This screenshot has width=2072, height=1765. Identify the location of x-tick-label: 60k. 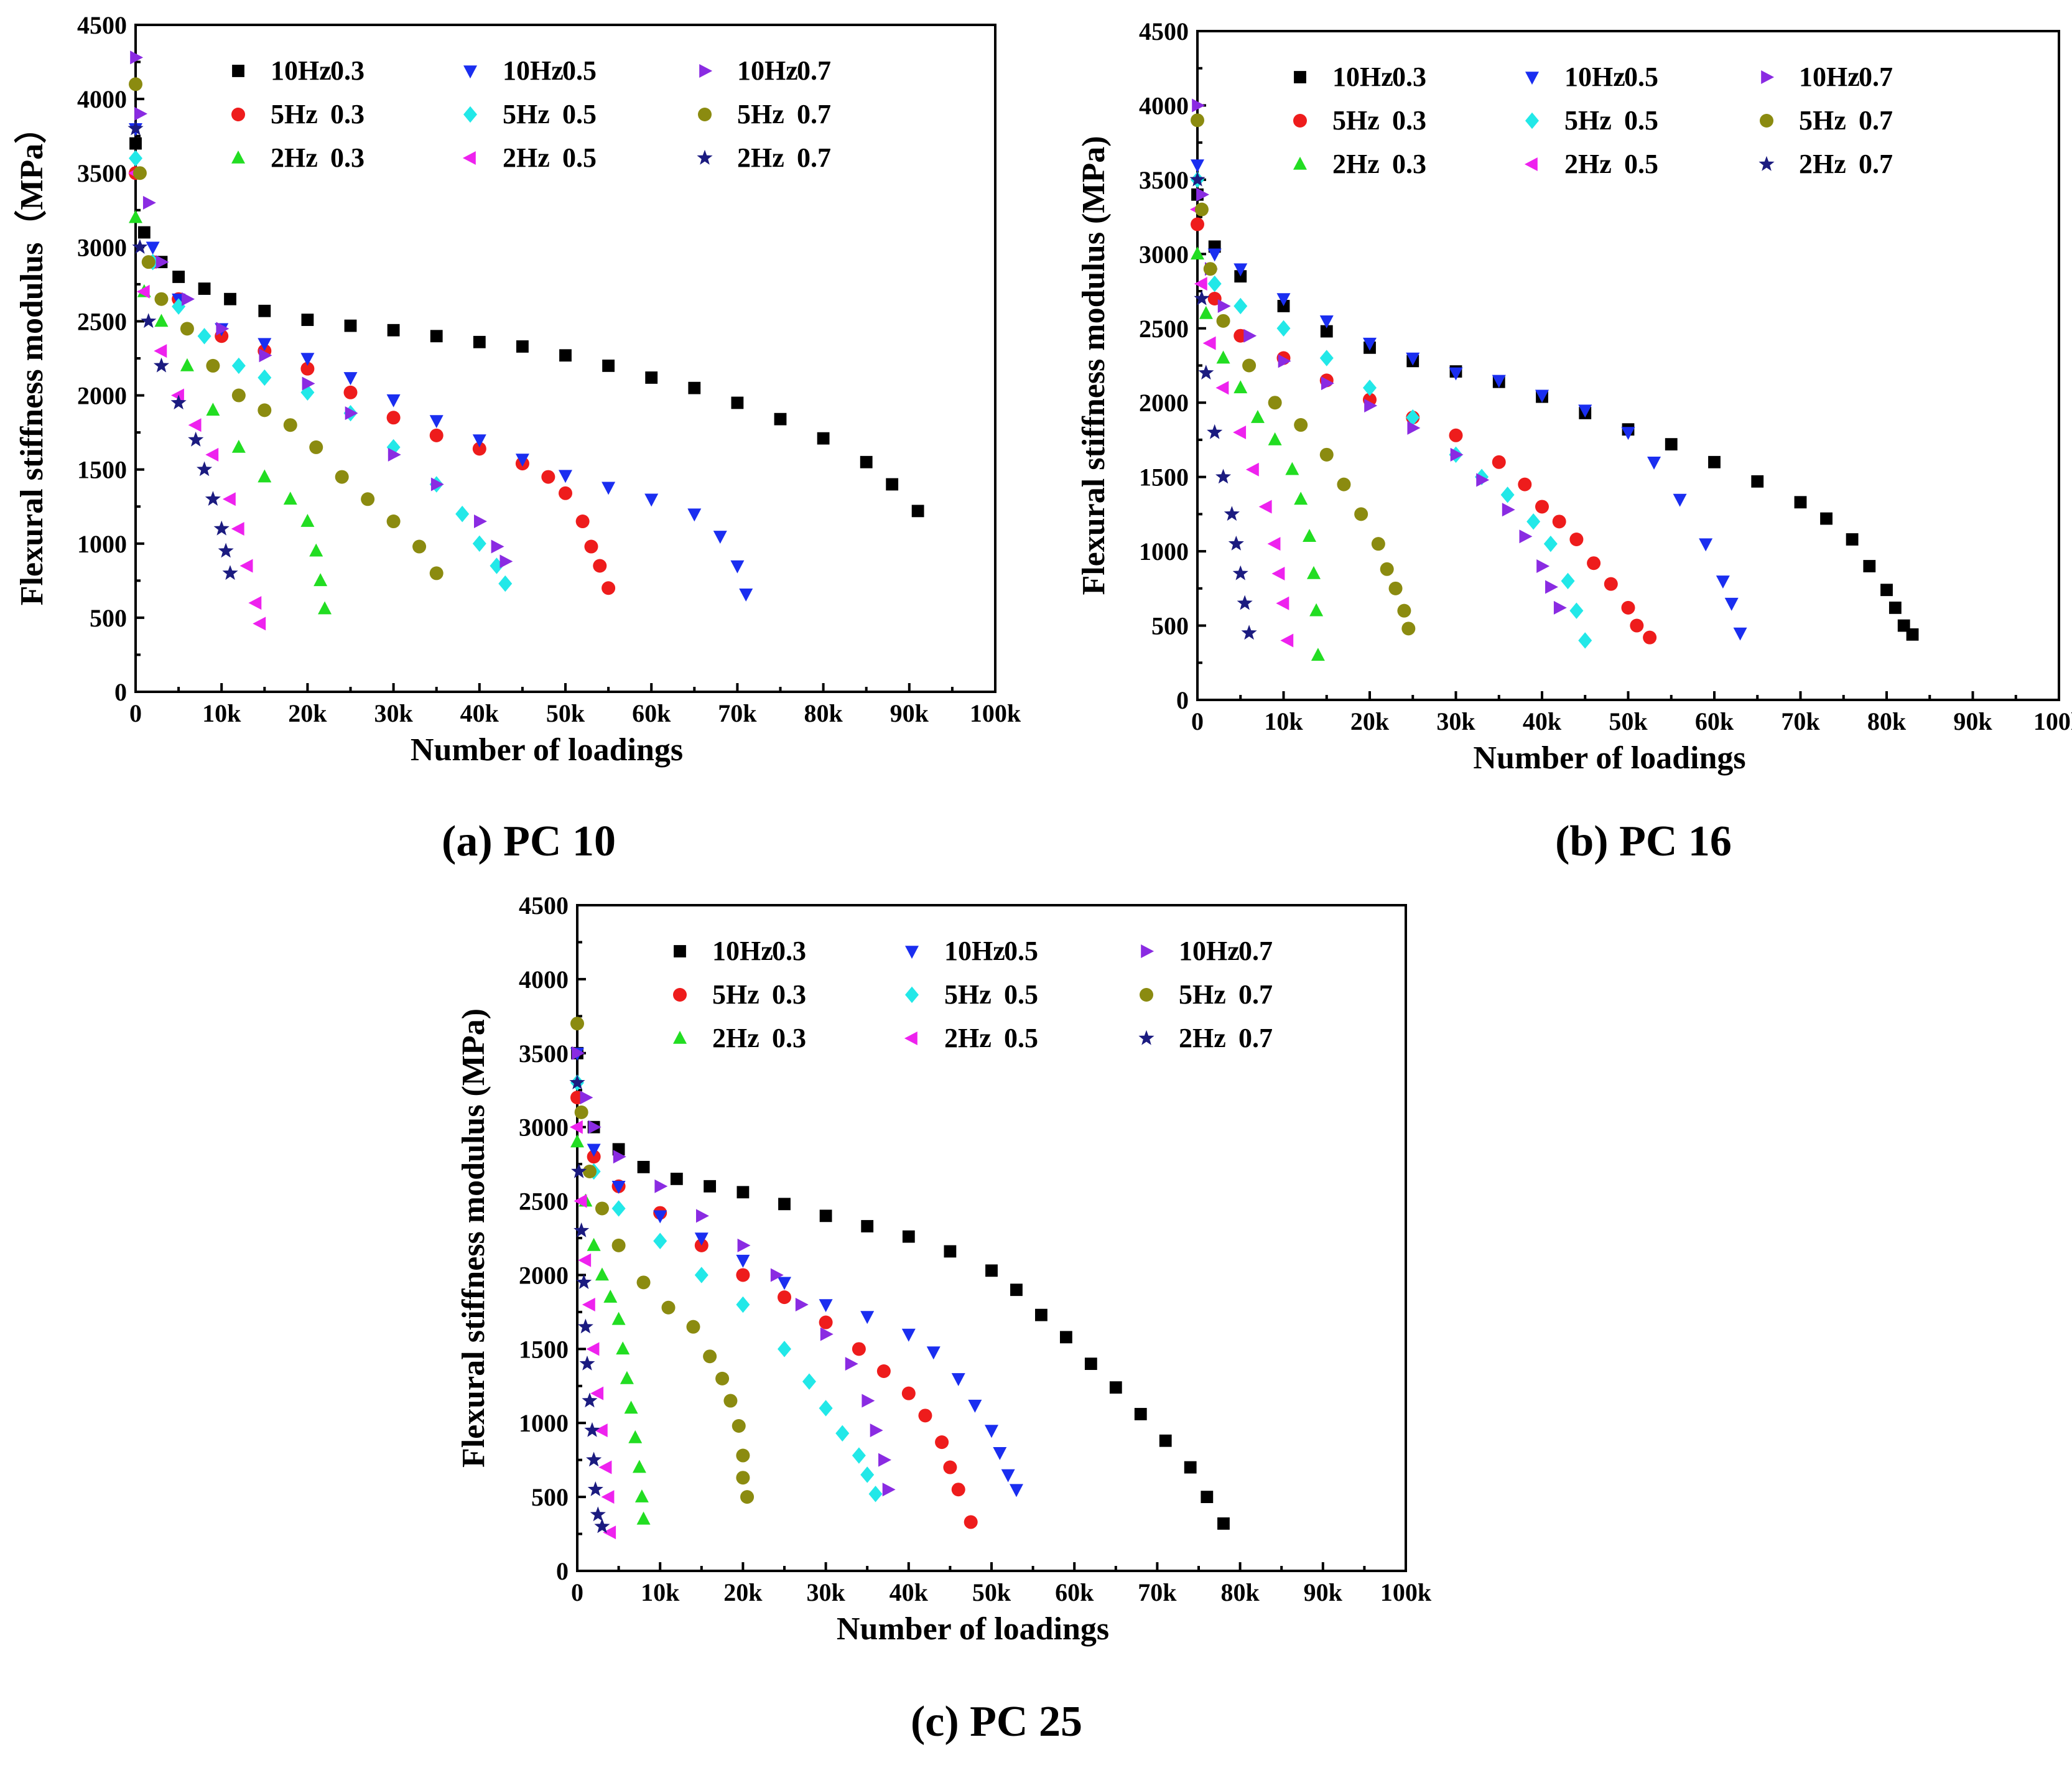
(651, 713).